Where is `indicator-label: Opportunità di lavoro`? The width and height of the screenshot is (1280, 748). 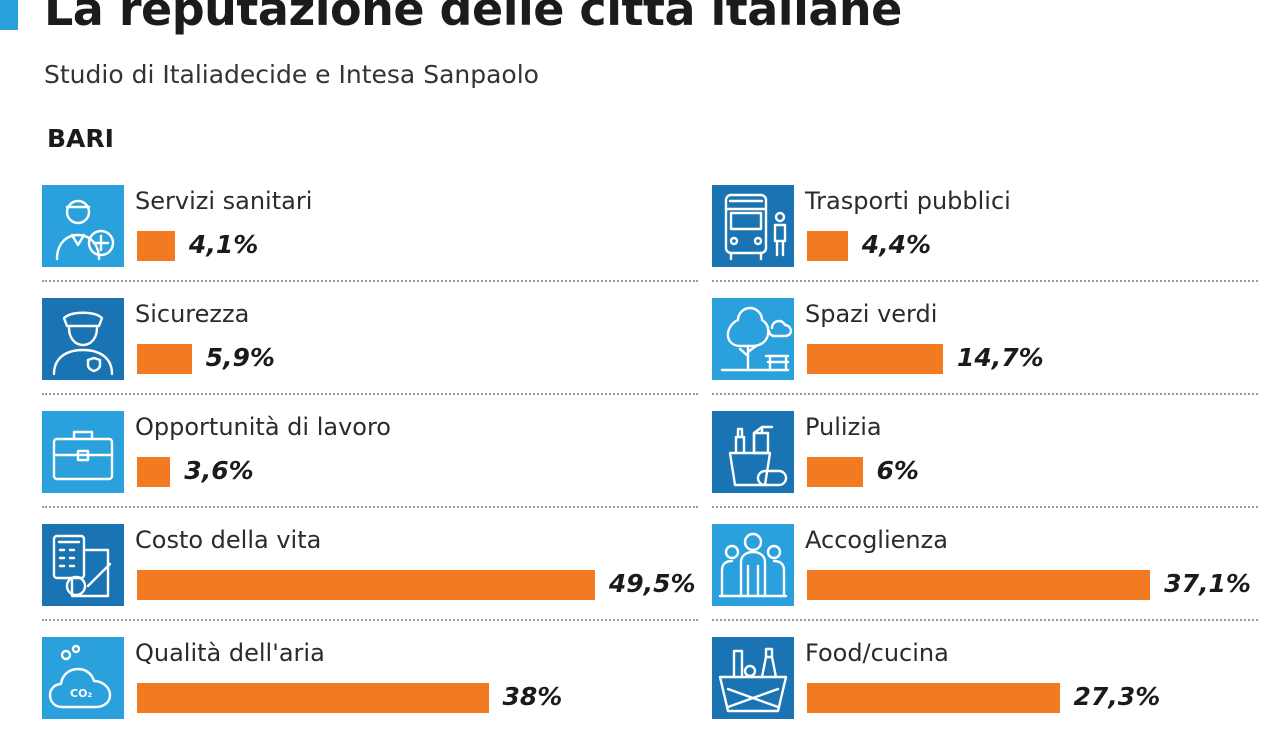 indicator-label: Opportunità di lavoro is located at coordinates (263, 427).